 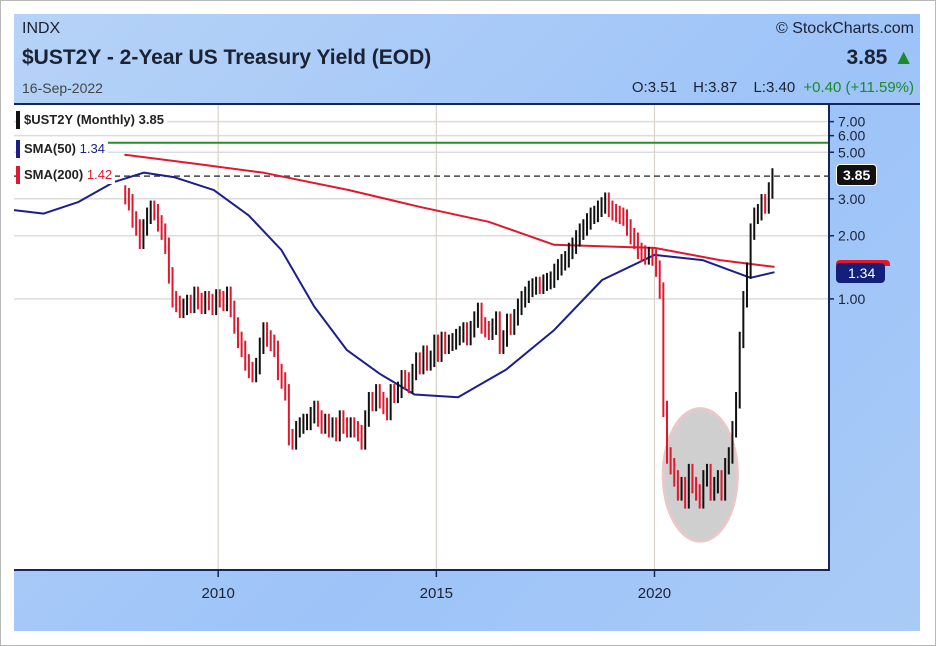 What do you see at coordinates (844, 28) in the screenshot?
I see `copyright: © StockCharts.com` at bounding box center [844, 28].